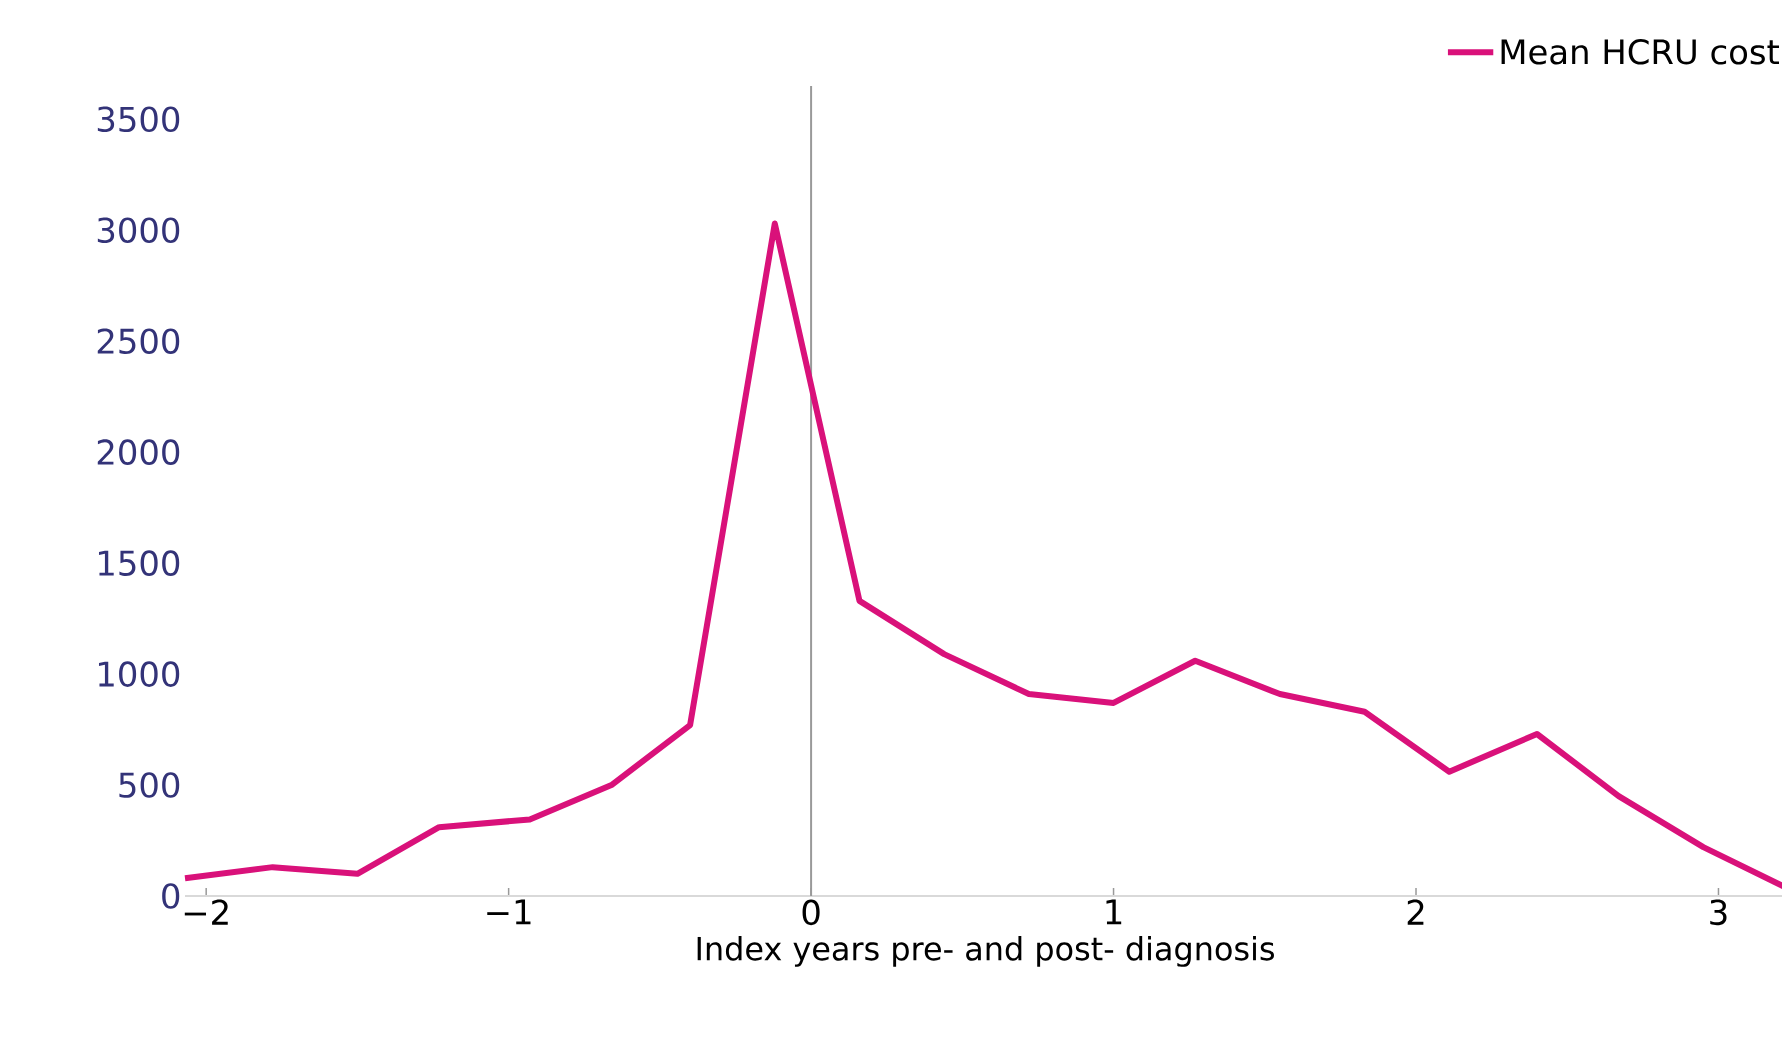 This screenshot has height=1046, width=1782. Describe the element at coordinates (138, 341) in the screenshot. I see `y-tick-label: 2500` at that location.